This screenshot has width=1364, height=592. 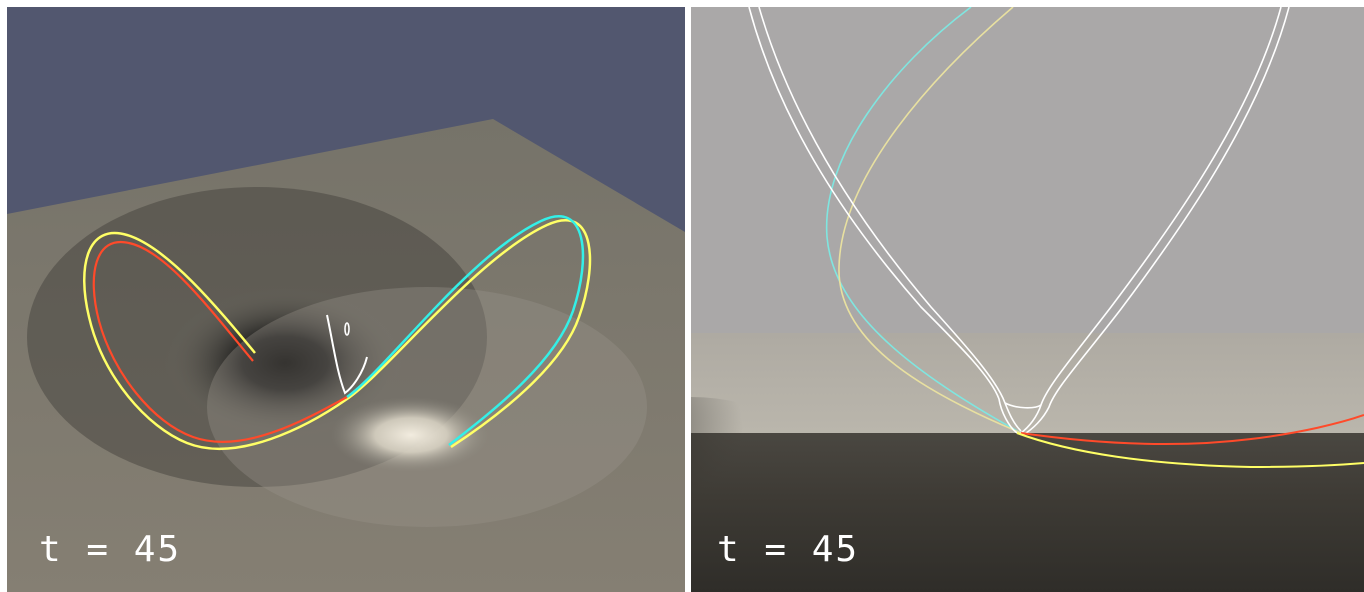 I want to click on orbit-white-loop, so click(x=347, y=329).